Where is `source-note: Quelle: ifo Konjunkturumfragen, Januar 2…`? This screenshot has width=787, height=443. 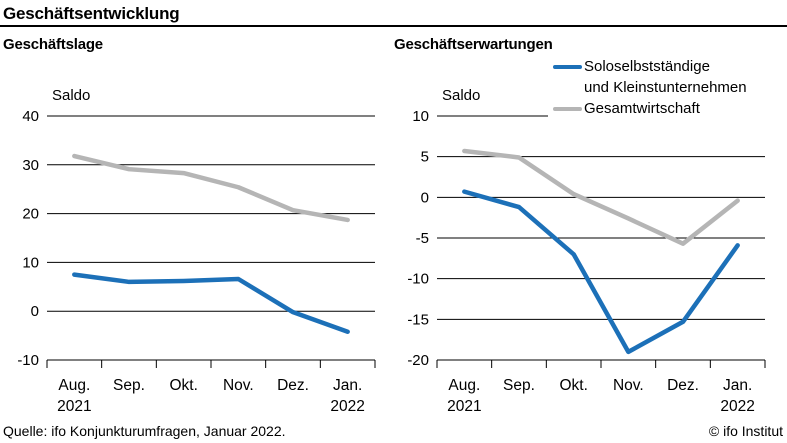 source-note: Quelle: ifo Konjunkturumfragen, Januar 2… is located at coordinates (144, 431).